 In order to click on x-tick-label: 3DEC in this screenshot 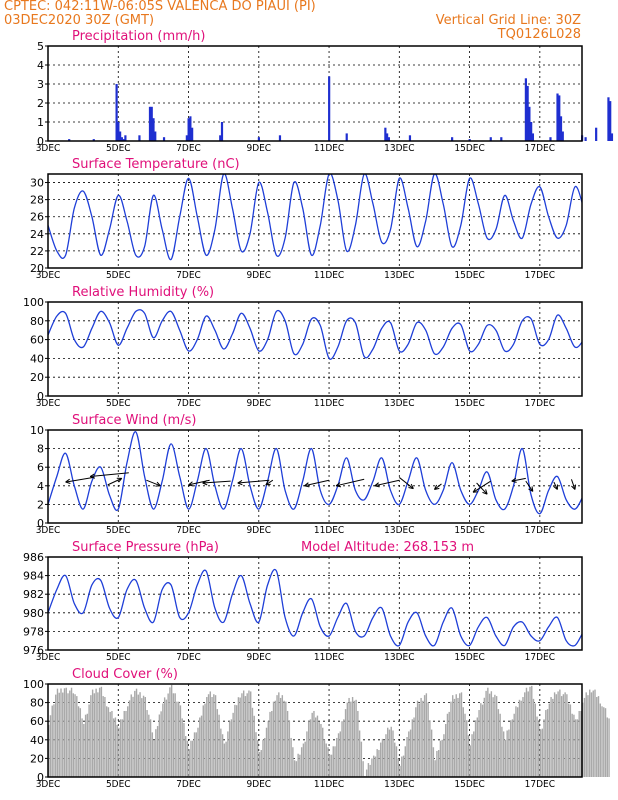, I will do `click(48, 657)`.